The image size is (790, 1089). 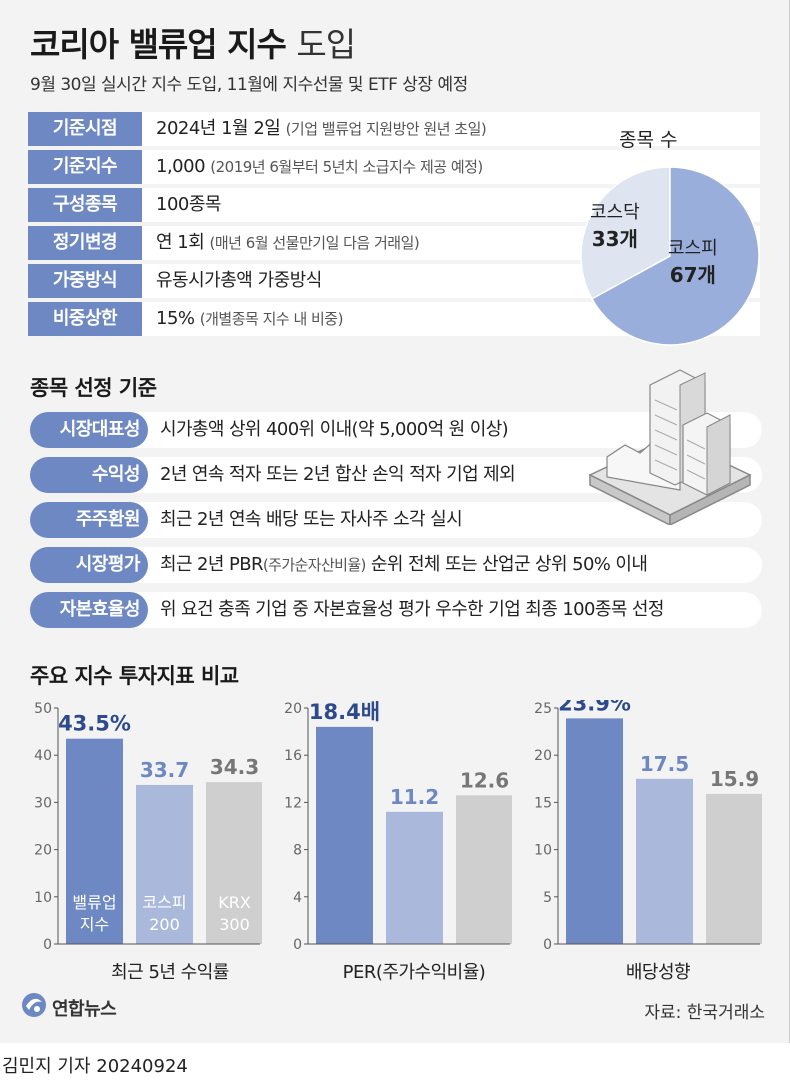 What do you see at coordinates (89, 565) in the screenshot?
I see `criteria-label: 시장평가` at bounding box center [89, 565].